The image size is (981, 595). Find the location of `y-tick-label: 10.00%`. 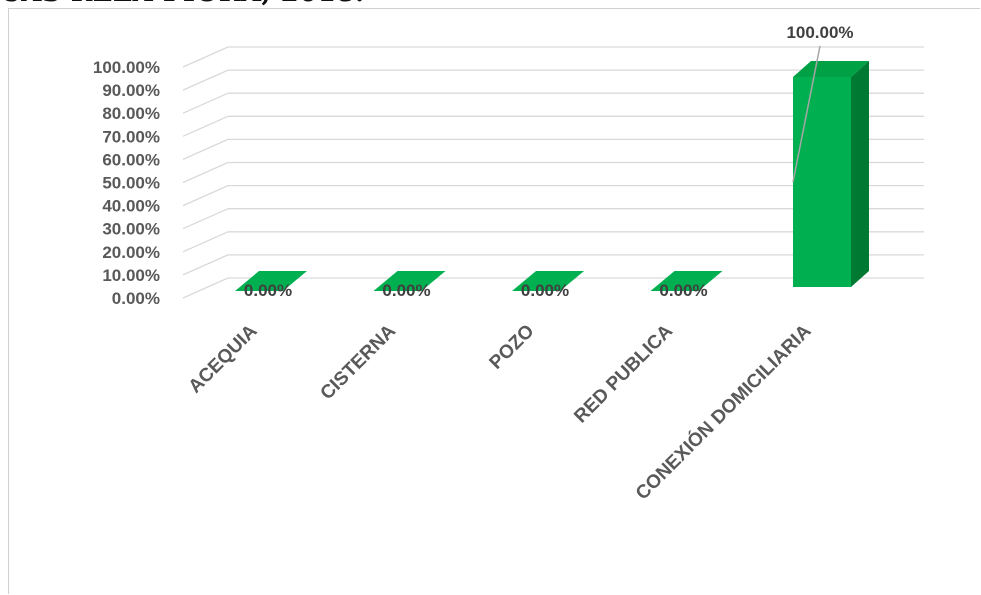

y-tick-label: 10.00% is located at coordinates (131, 275).